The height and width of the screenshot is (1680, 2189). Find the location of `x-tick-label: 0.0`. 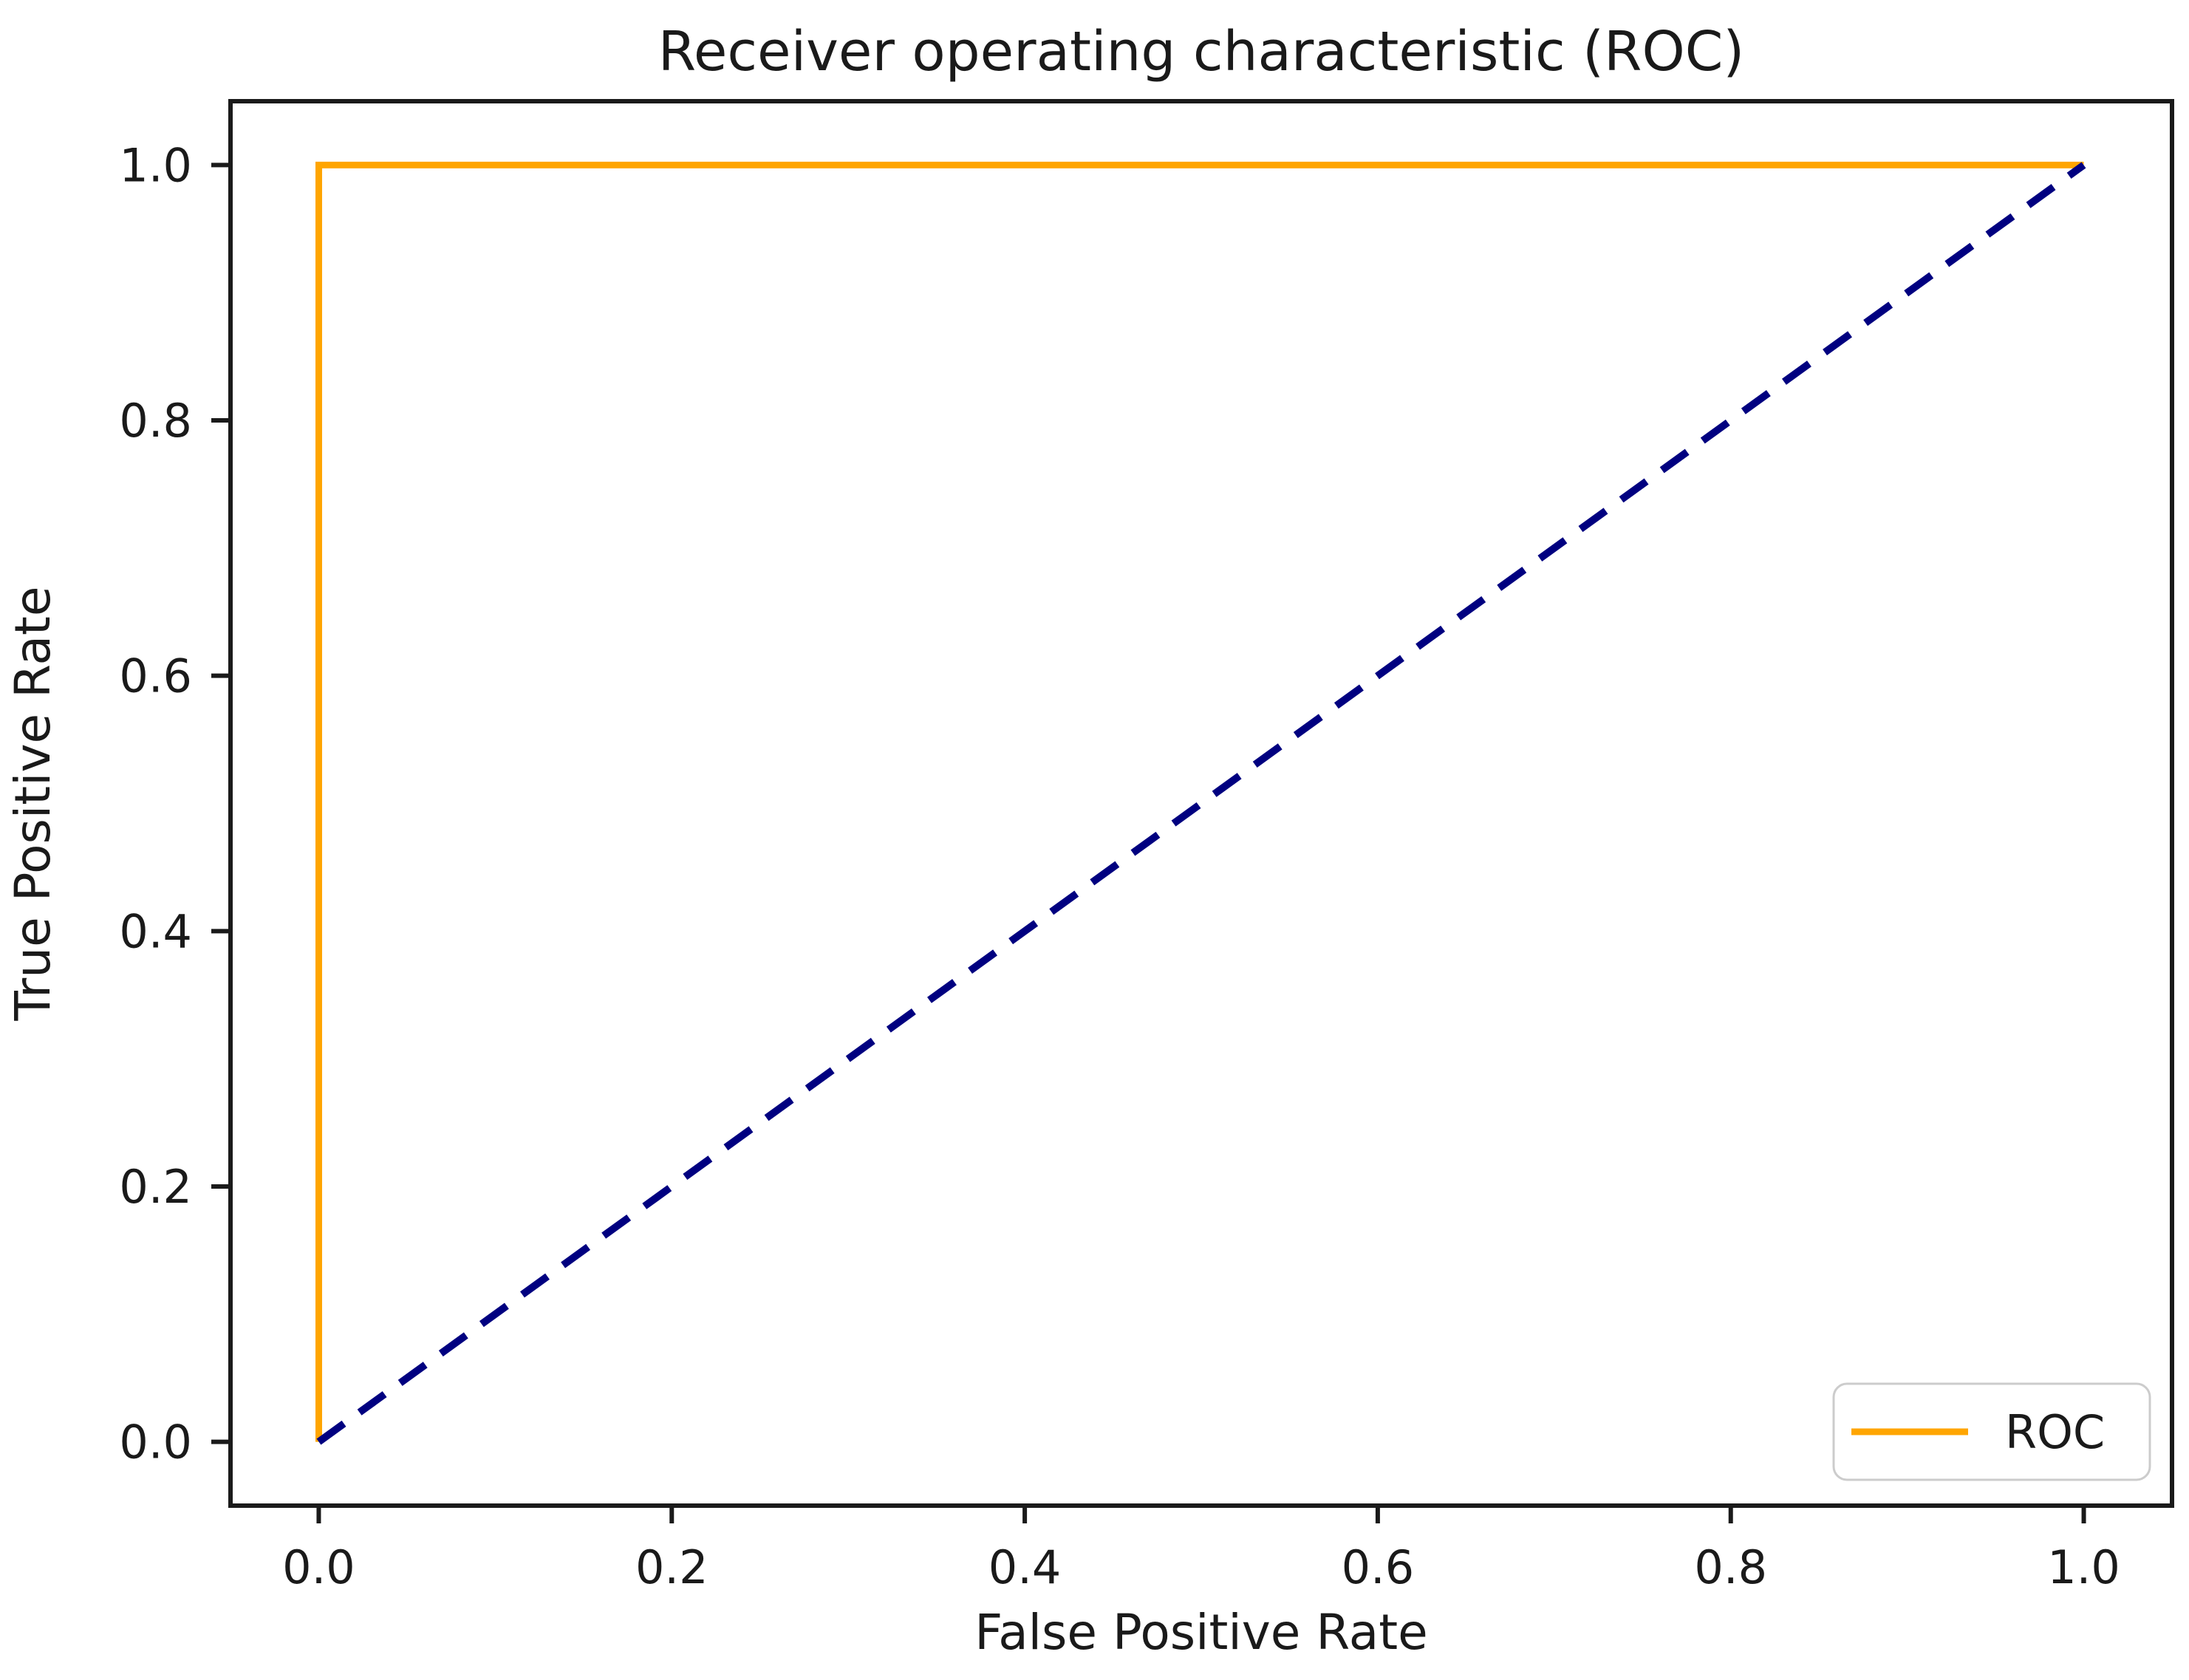

x-tick-label: 0.0 is located at coordinates (318, 1567).